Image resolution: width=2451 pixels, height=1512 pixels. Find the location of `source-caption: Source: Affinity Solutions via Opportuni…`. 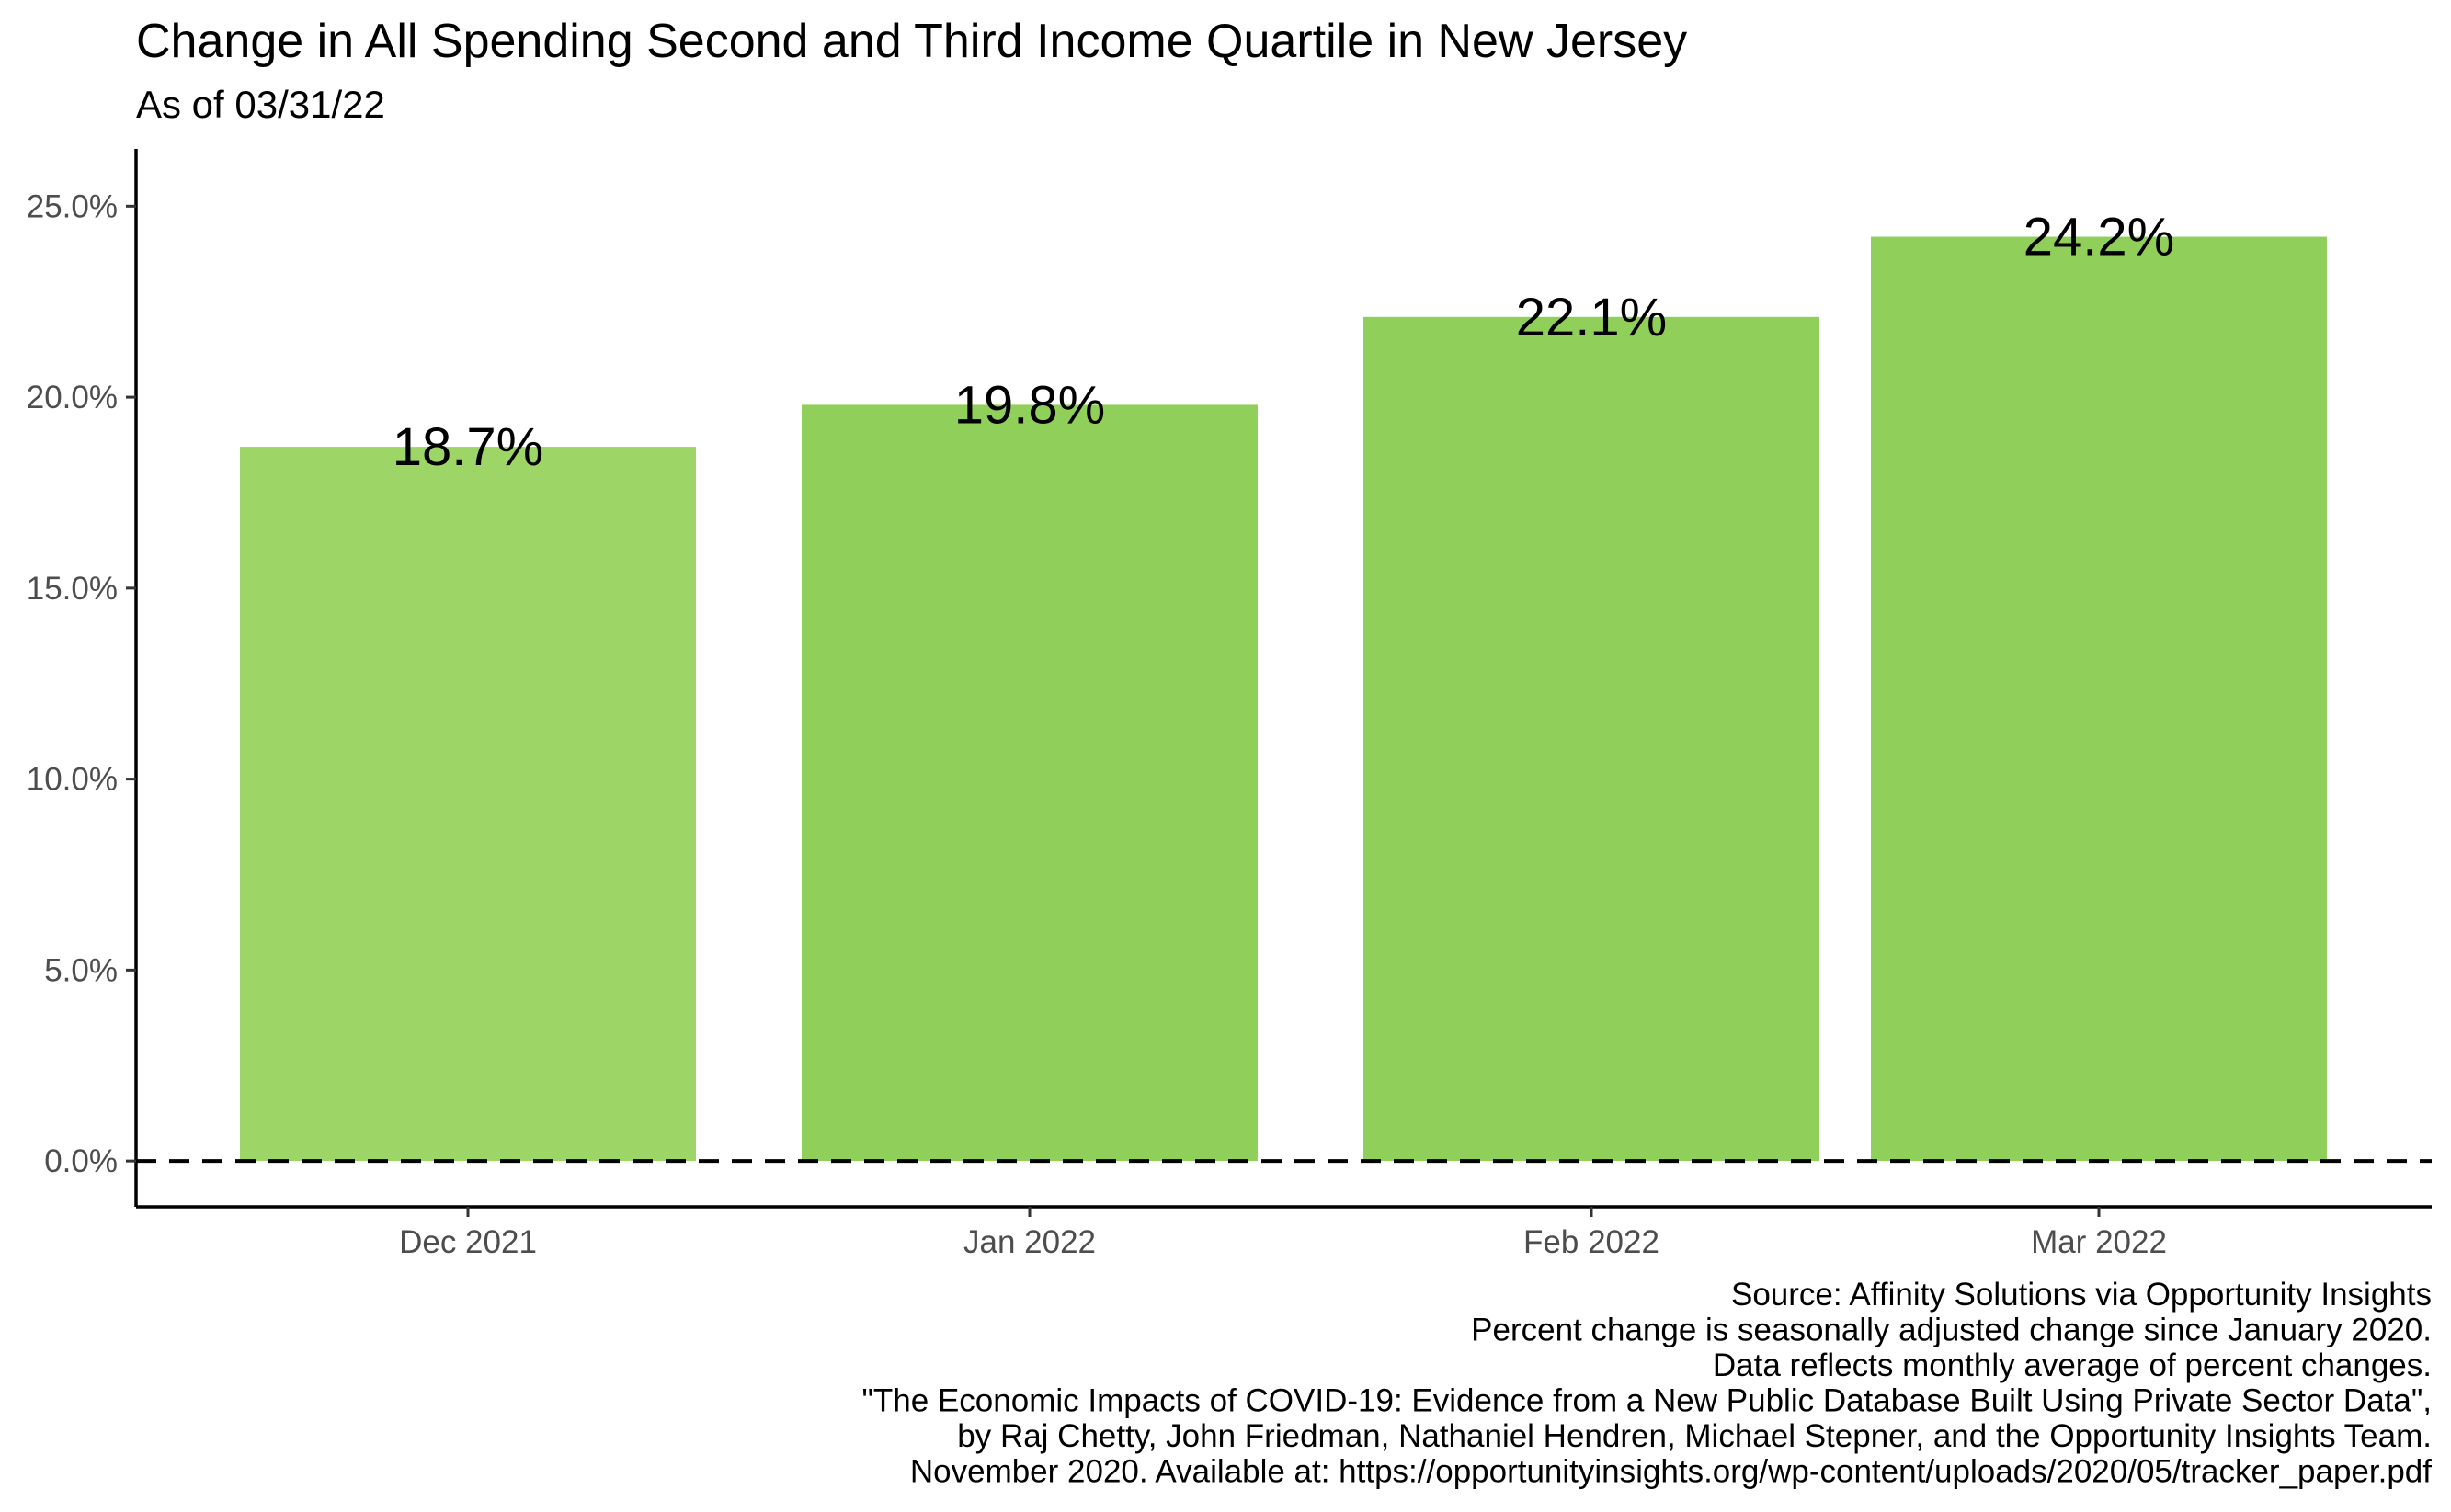

source-caption: Source: Affinity Solutions via Opportuni… is located at coordinates (1647, 1383).